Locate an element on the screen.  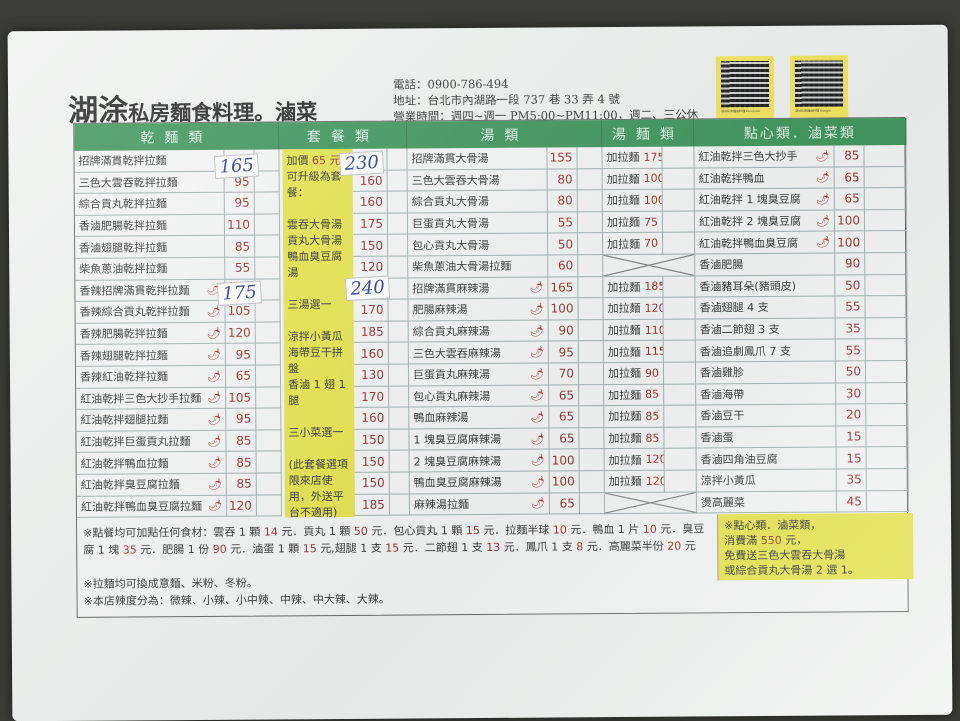
menu-item-name: 涼拌小黃瓜 is located at coordinates (766, 481).